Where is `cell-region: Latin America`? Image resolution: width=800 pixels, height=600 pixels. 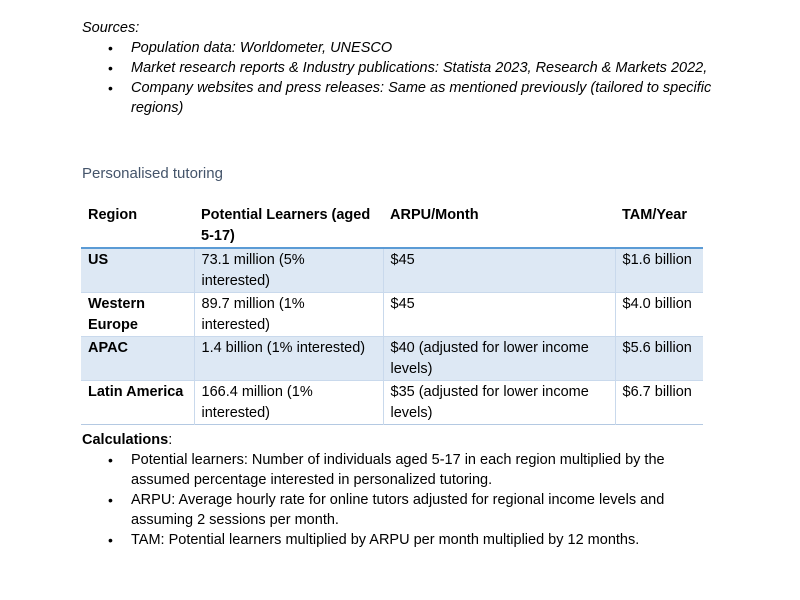 cell-region: Latin America is located at coordinates (136, 392).